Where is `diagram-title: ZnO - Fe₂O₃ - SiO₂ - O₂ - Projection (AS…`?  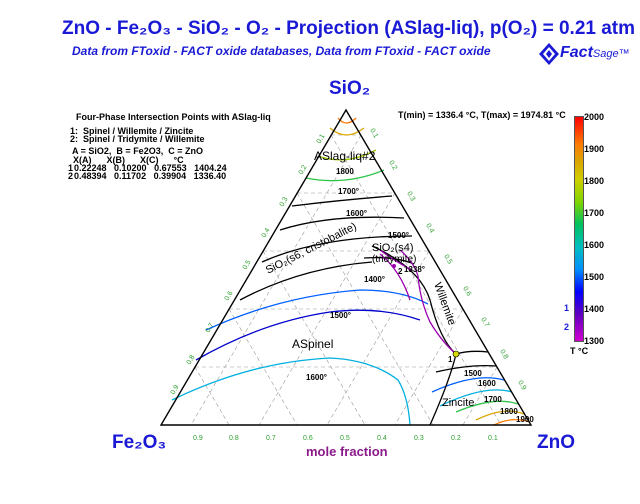 diagram-title: ZnO - Fe₂O₃ - SiO₂ - O₂ - Projection (AS… is located at coordinates (349, 28).